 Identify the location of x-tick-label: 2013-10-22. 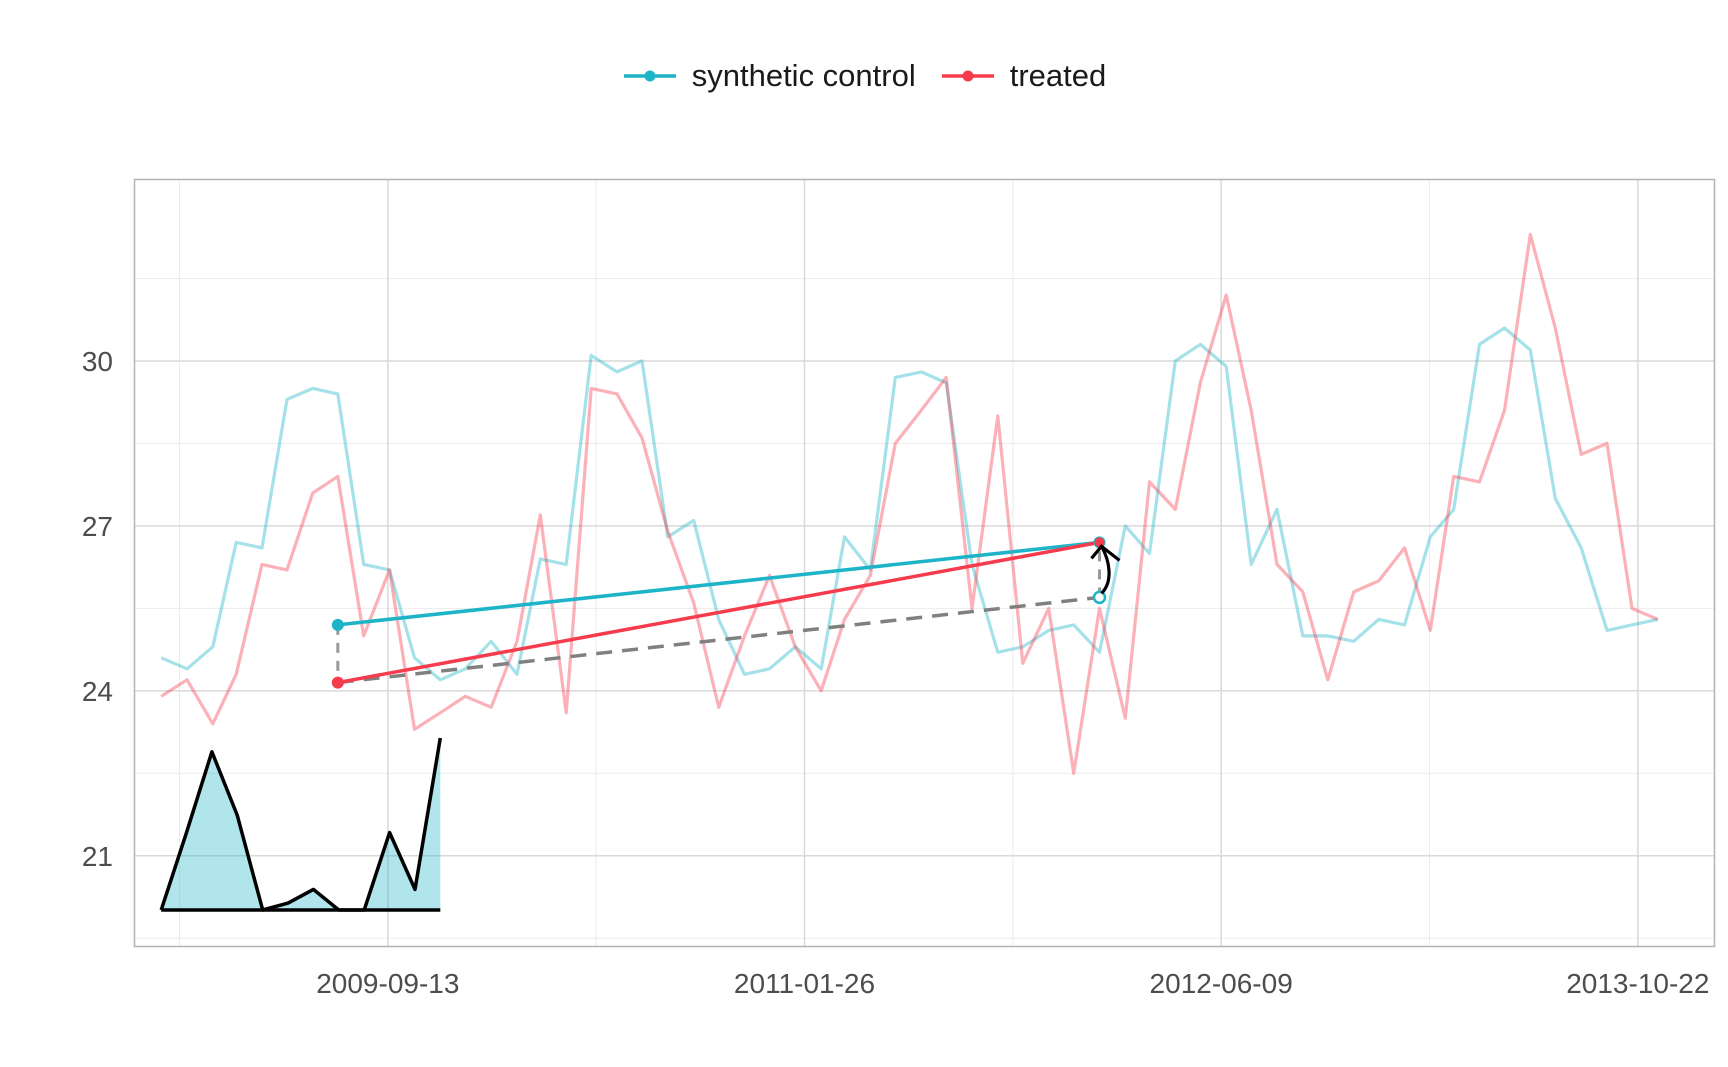
(1637, 983).